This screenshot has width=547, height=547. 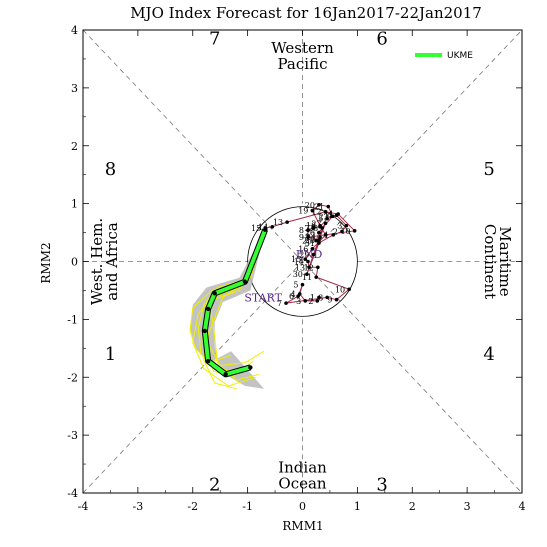 What do you see at coordinates (505, 261) in the screenshot?
I see `region-label-right: Maritime` at bounding box center [505, 261].